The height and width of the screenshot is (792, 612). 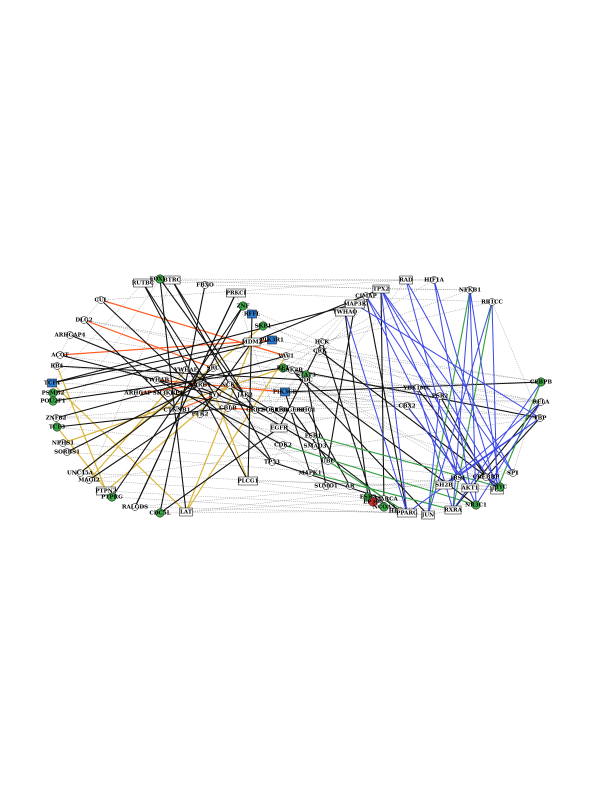 I want to click on node-n50: CRK, so click(x=320, y=351).